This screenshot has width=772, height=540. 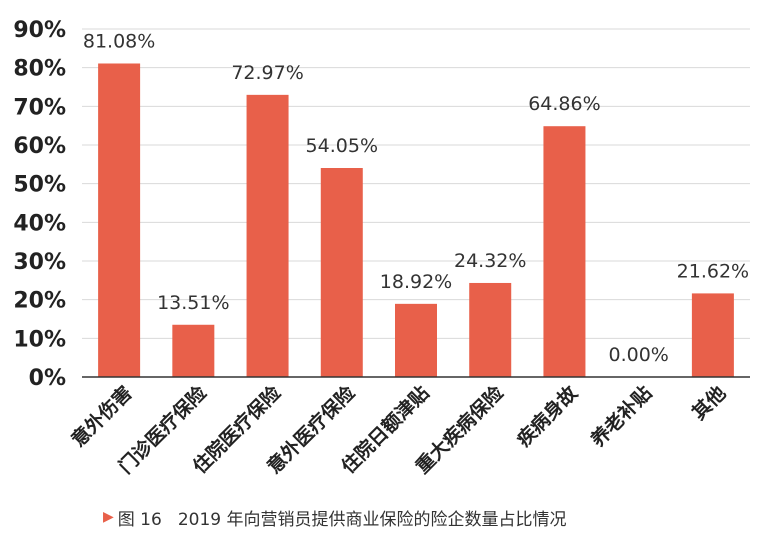 I want to click on value-label: 18.92%, so click(x=416, y=282).